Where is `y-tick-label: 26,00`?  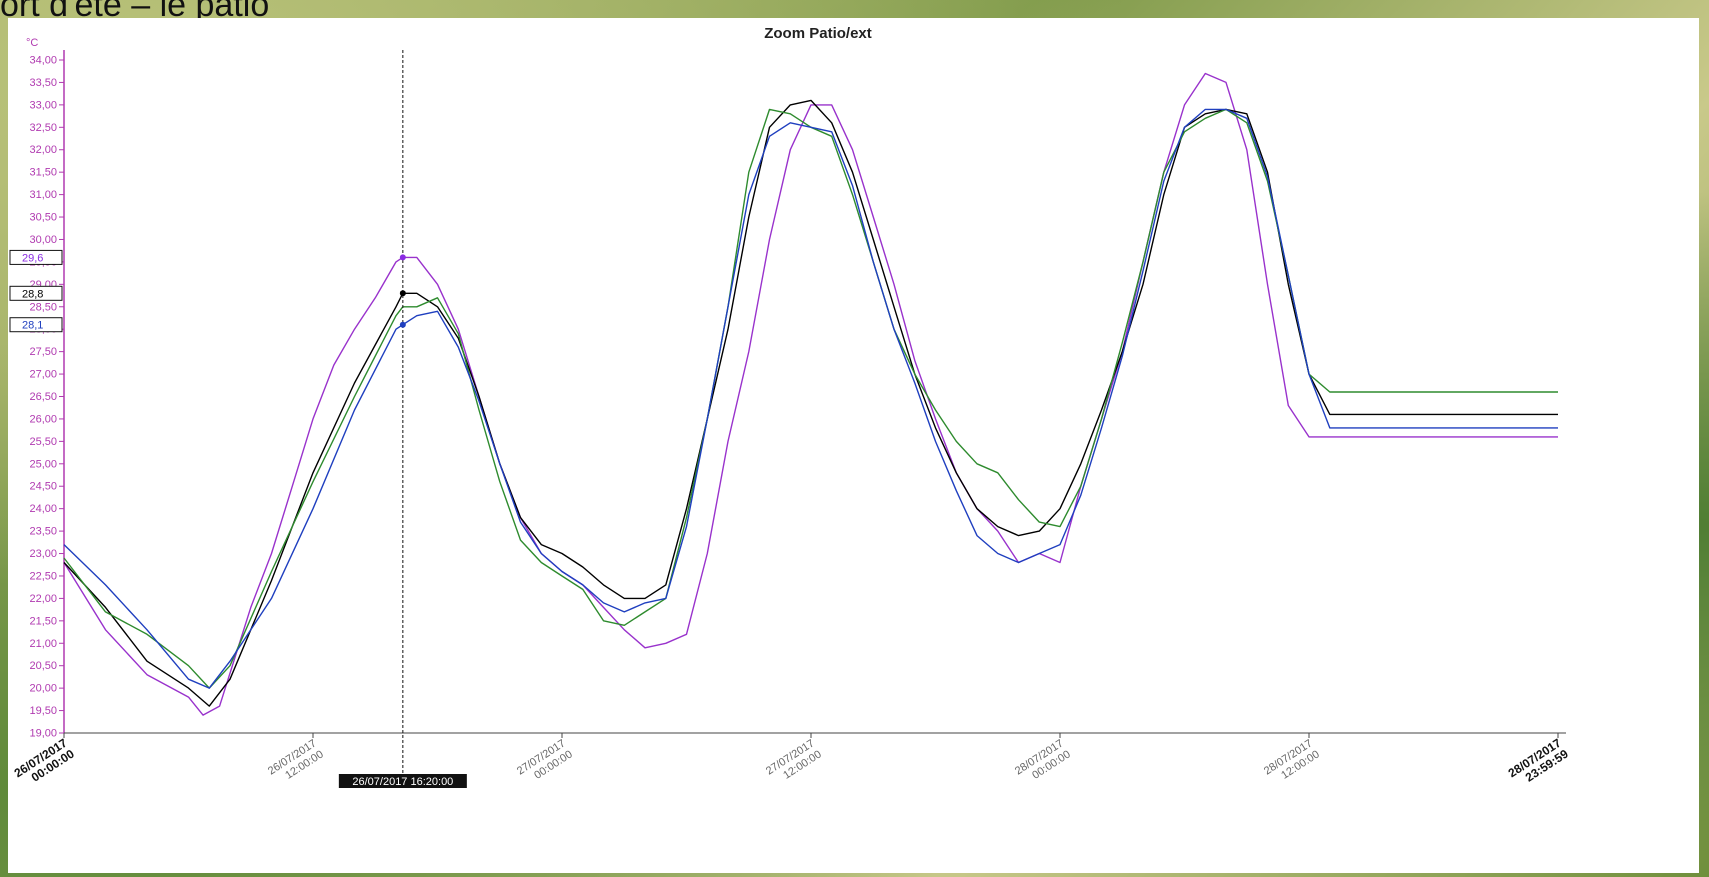 y-tick-label: 26,00 is located at coordinates (43, 419).